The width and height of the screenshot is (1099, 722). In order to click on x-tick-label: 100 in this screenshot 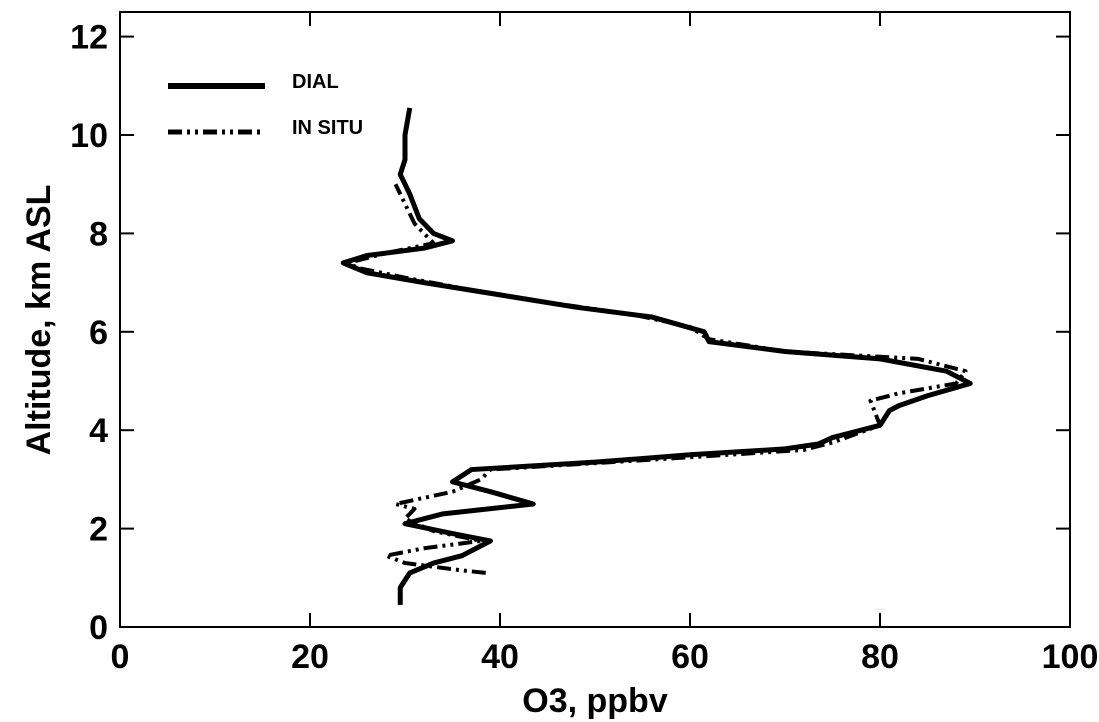, I will do `click(1070, 657)`.